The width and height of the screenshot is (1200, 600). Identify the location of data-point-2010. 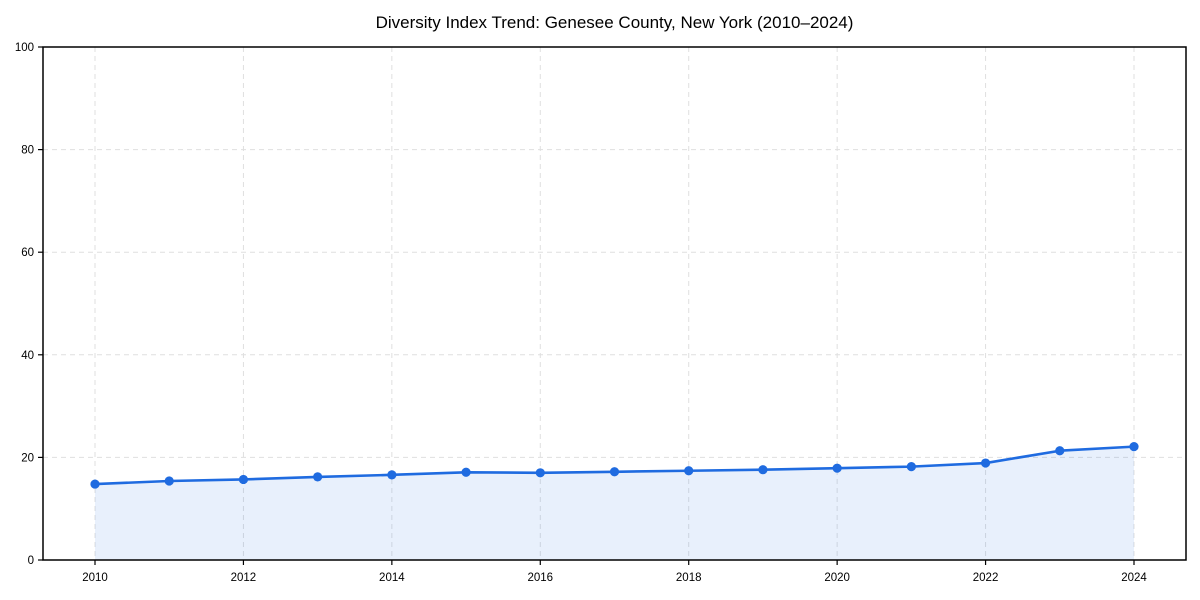
(95, 484).